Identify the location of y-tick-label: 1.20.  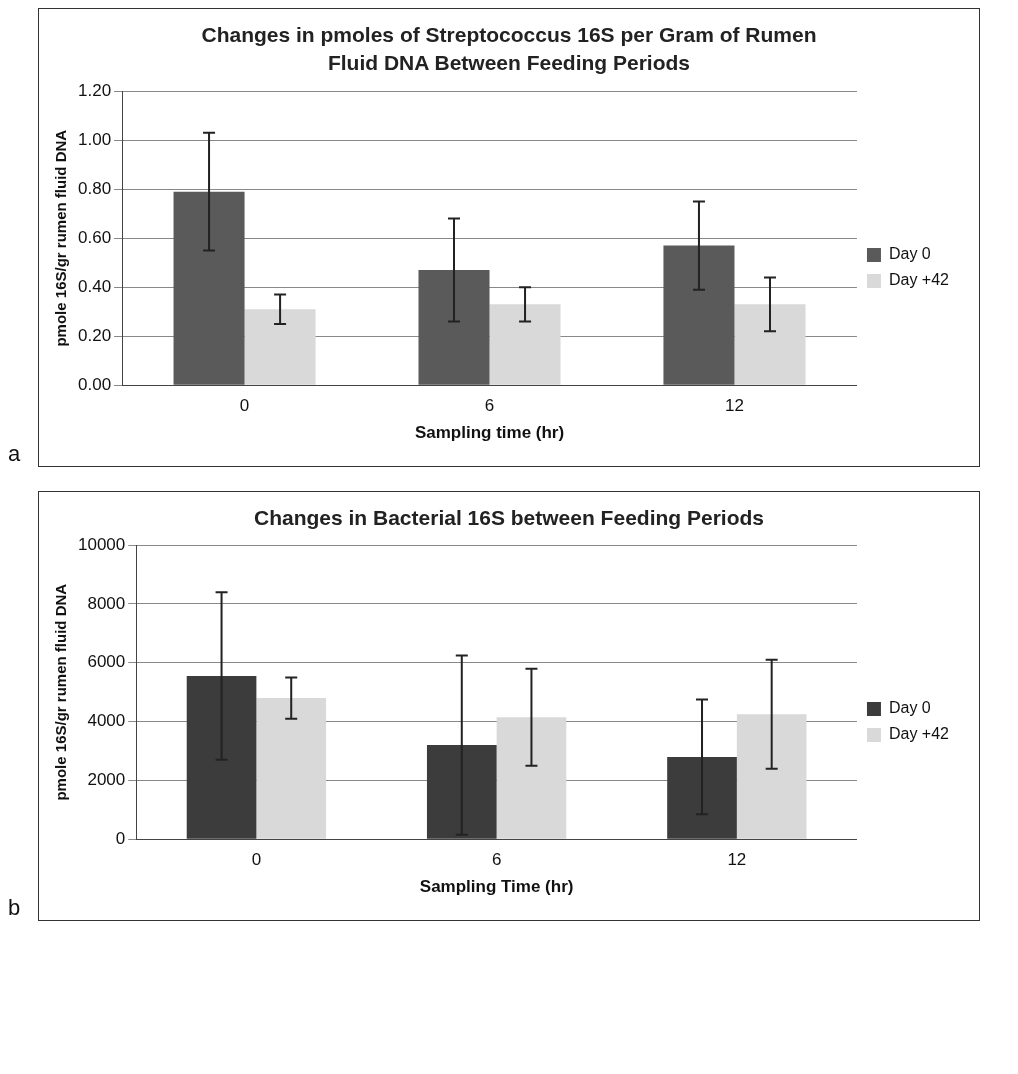
(94, 90).